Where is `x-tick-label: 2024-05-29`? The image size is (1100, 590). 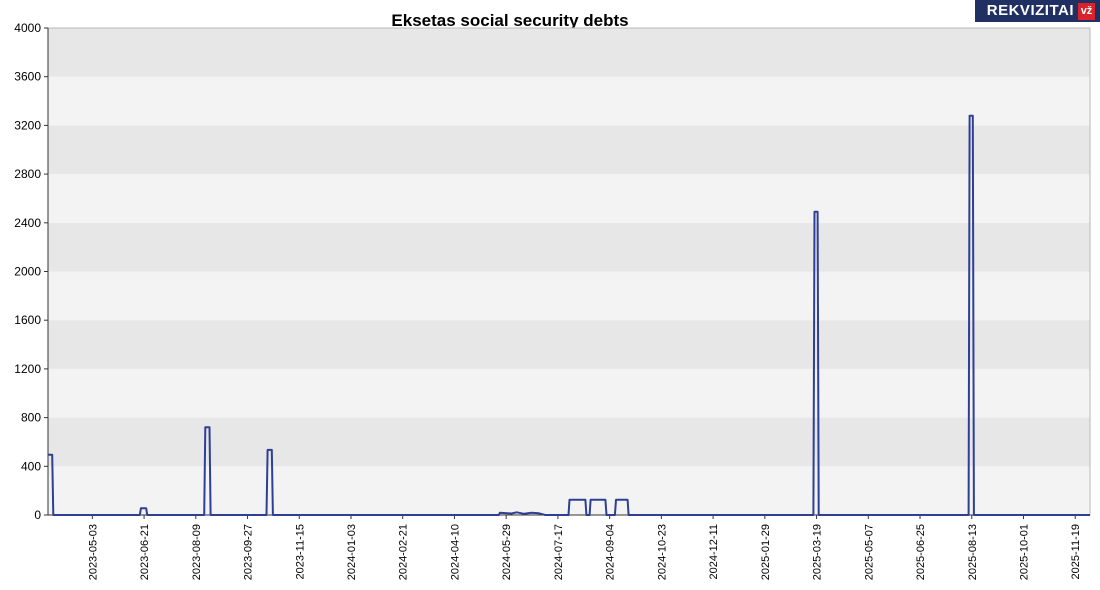 x-tick-label: 2024-05-29 is located at coordinates (507, 552).